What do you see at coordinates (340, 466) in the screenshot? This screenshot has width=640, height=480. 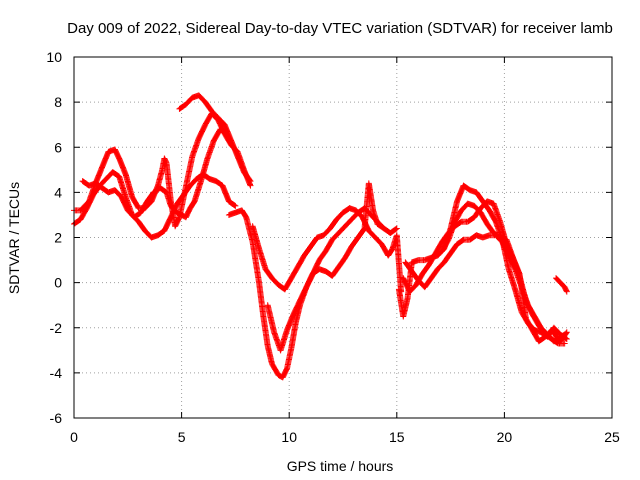 I see `x-axis-label: GPS time / hours` at bounding box center [340, 466].